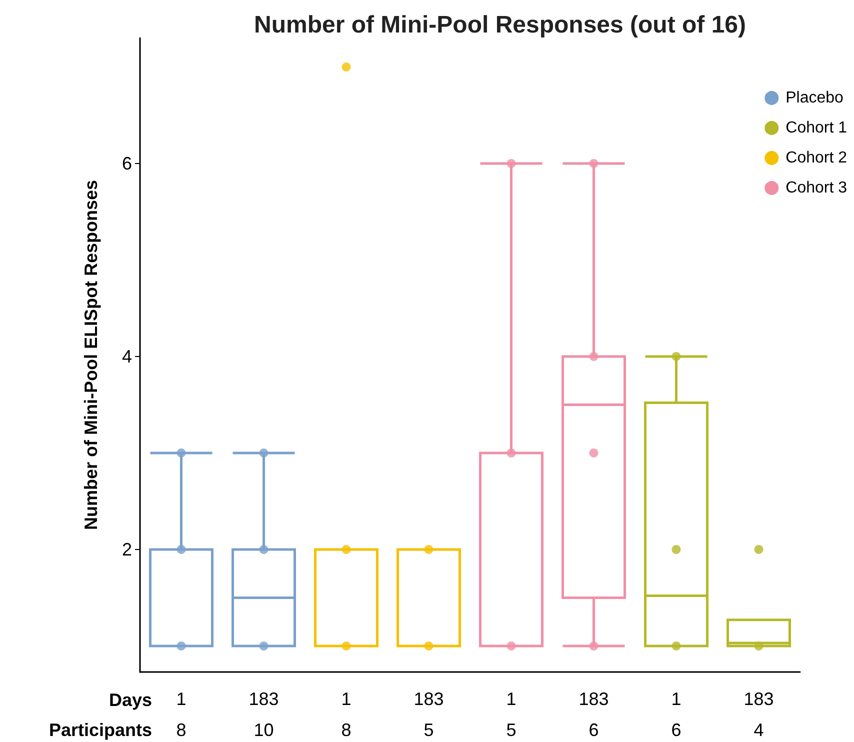  What do you see at coordinates (817, 158) in the screenshot?
I see `legend-label: Cohort 2` at bounding box center [817, 158].